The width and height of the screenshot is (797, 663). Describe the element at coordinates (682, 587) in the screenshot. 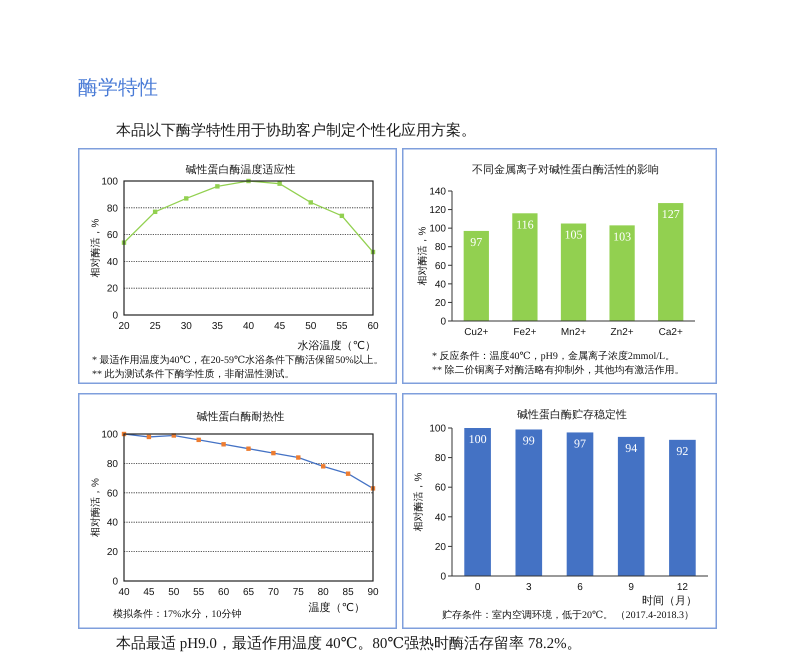

I see `x-tick-label: 12` at that location.